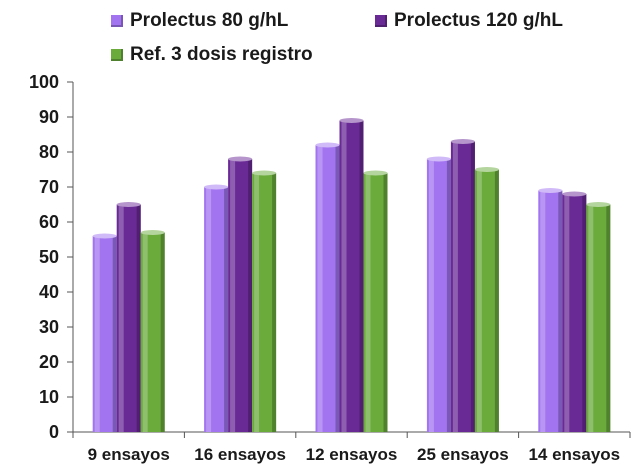  I want to click on y-tick-label-90: 90, so click(49, 117).